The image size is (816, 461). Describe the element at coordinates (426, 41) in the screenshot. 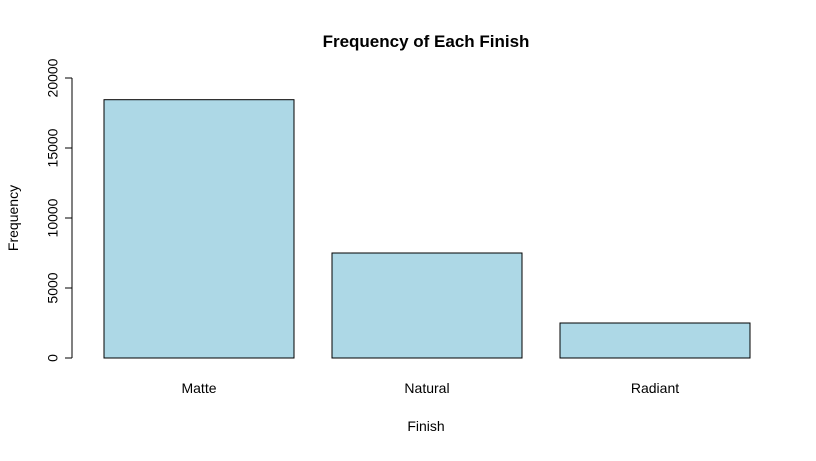

I see `chart-title: Frequency of Each Finish` at that location.